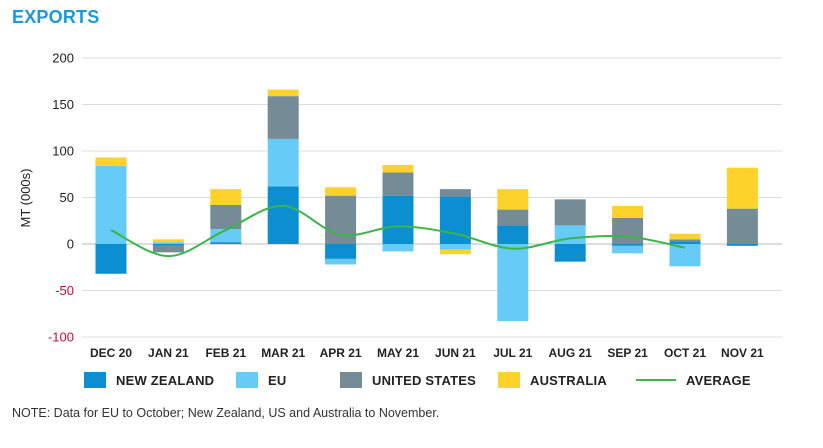 Image resolution: width=823 pixels, height=448 pixels. Describe the element at coordinates (247, 380) in the screenshot. I see `legend-swatch-eu` at that location.